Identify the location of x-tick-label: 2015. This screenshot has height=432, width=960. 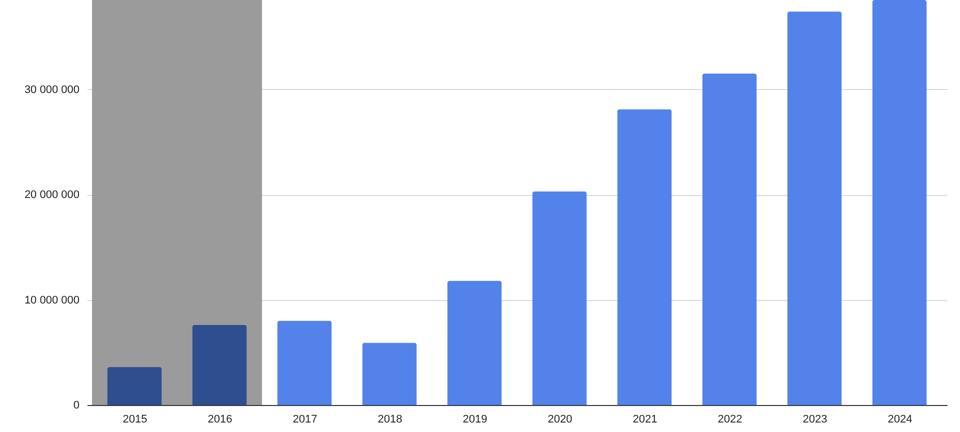
(135, 420).